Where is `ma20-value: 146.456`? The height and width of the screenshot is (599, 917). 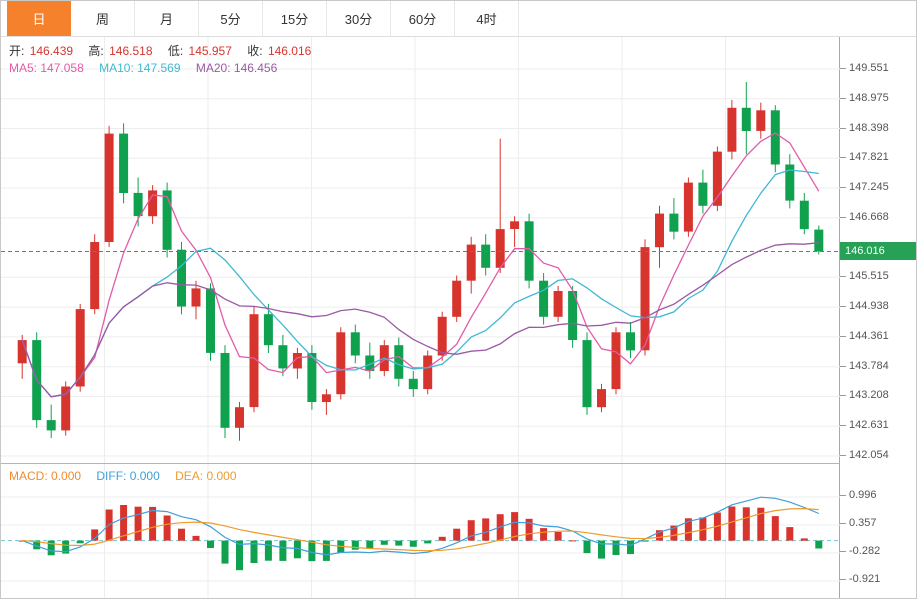 ma20-value: 146.456 is located at coordinates (255, 68).